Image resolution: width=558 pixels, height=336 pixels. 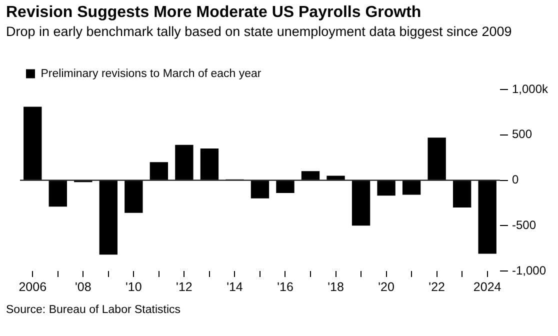 What do you see at coordinates (522, 134) in the screenshot?
I see `y-tick-label: 500` at bounding box center [522, 134].